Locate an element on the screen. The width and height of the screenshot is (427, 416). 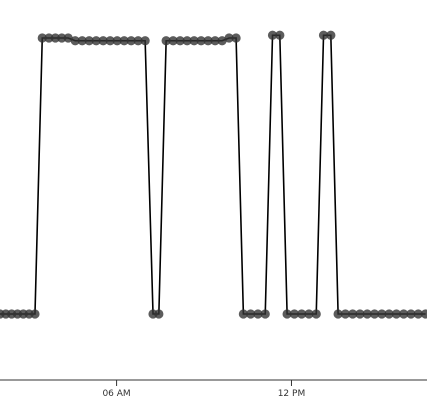
x-tick-label-1: 12 PM is located at coordinates (292, 394).